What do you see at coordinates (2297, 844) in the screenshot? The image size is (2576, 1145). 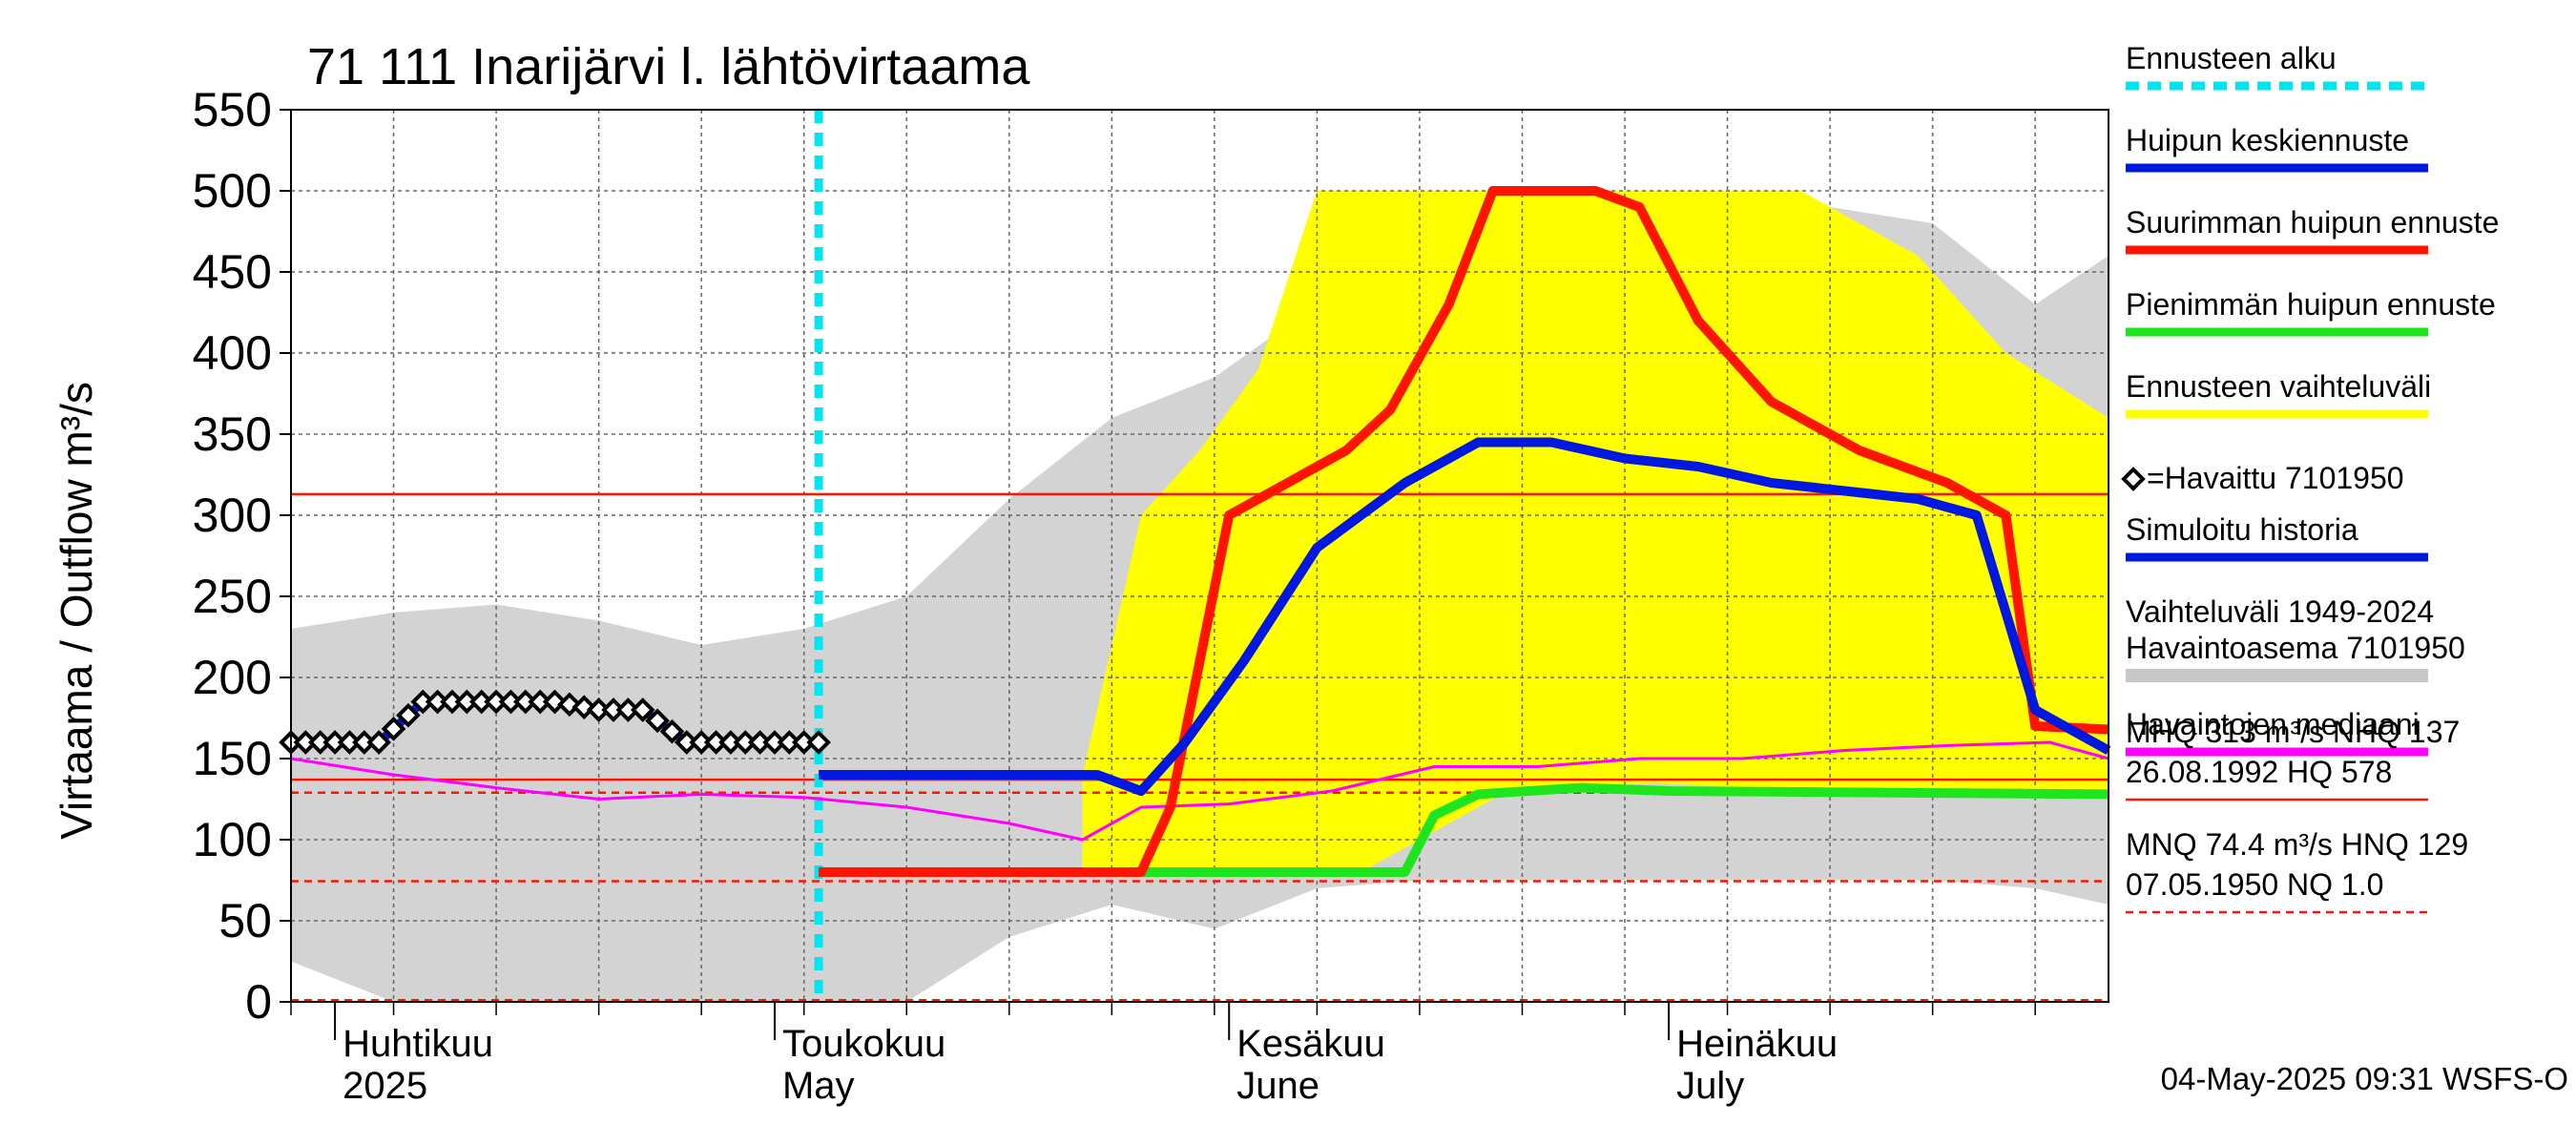 I see `stats-line: MNQ 74.4 m³/s HNQ 129` at bounding box center [2297, 844].